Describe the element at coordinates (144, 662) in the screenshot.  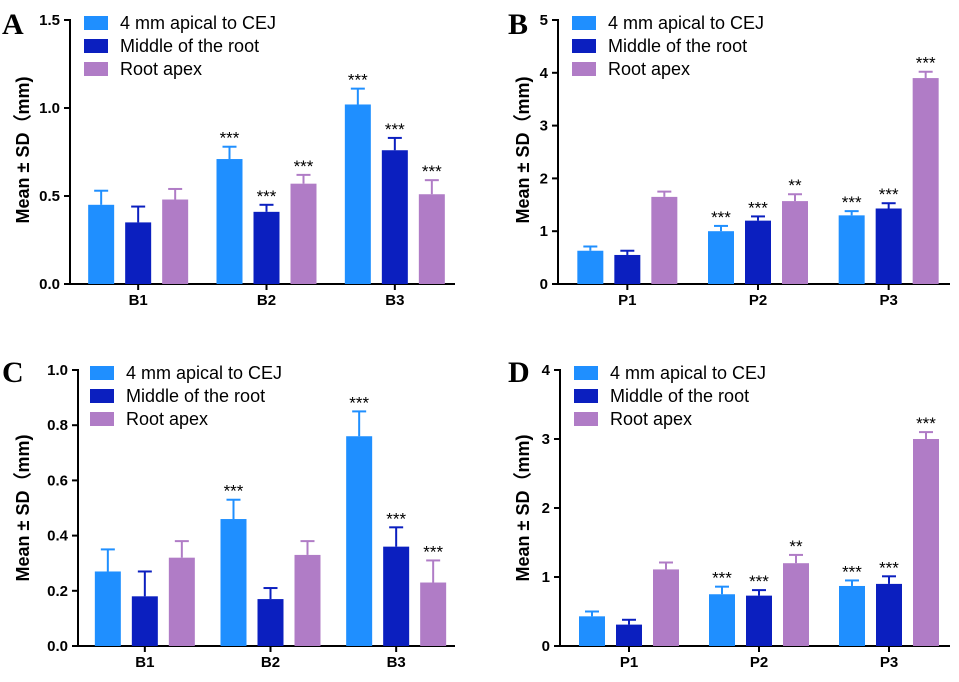
I see `category-label: B1` at that location.